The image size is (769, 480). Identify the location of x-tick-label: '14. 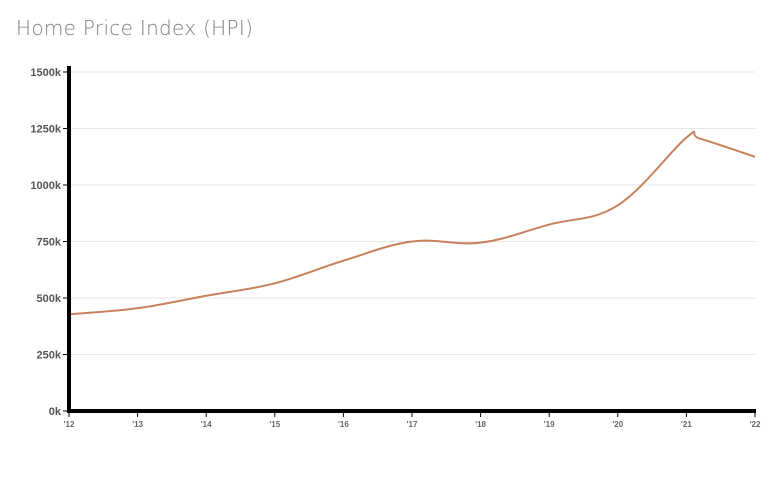
(206, 424).